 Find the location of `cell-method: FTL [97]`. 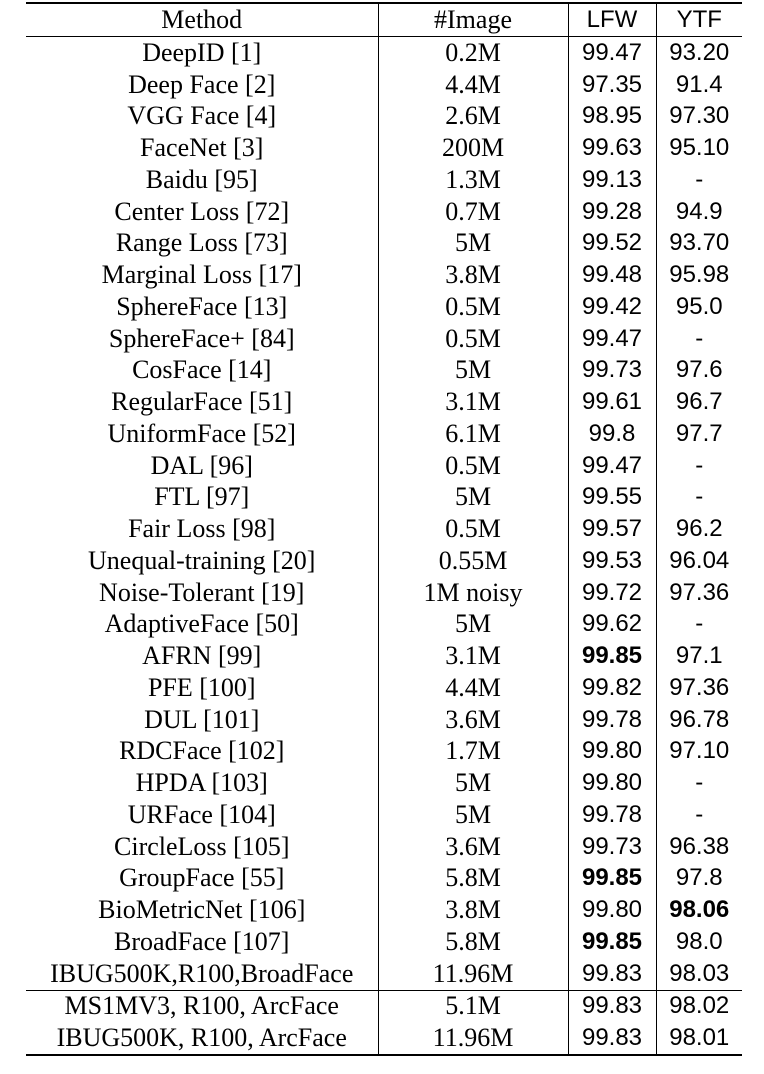

cell-method: FTL [97] is located at coordinates (202, 497).